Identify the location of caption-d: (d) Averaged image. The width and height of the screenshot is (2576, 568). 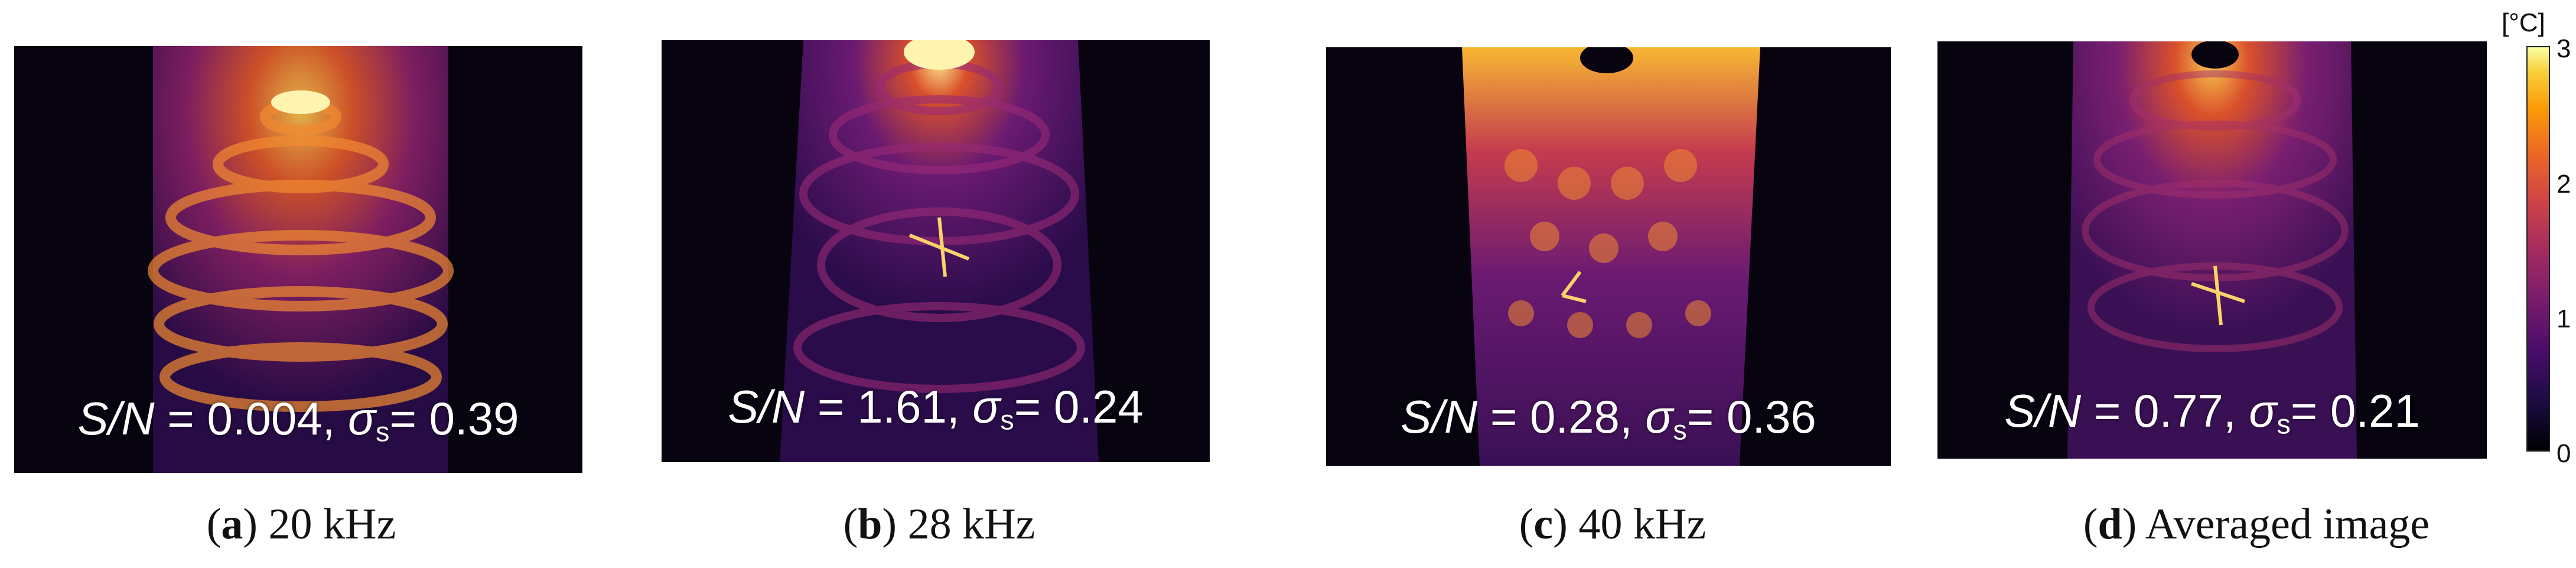
(2256, 524).